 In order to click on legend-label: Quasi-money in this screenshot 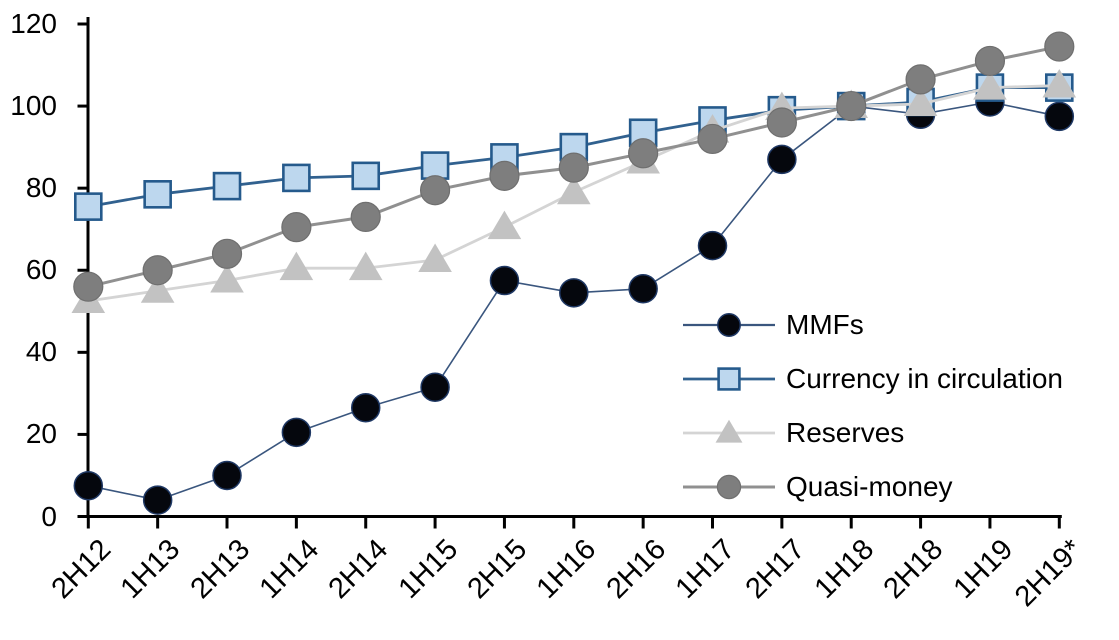, I will do `click(869, 486)`.